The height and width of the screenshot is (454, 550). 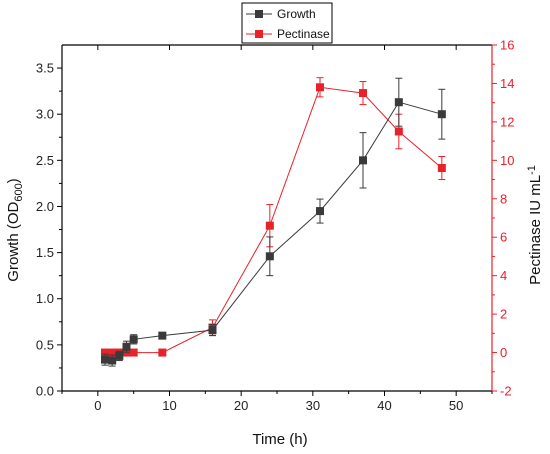 I want to click on y-left-tick-label: 1.0, so click(x=45, y=298).